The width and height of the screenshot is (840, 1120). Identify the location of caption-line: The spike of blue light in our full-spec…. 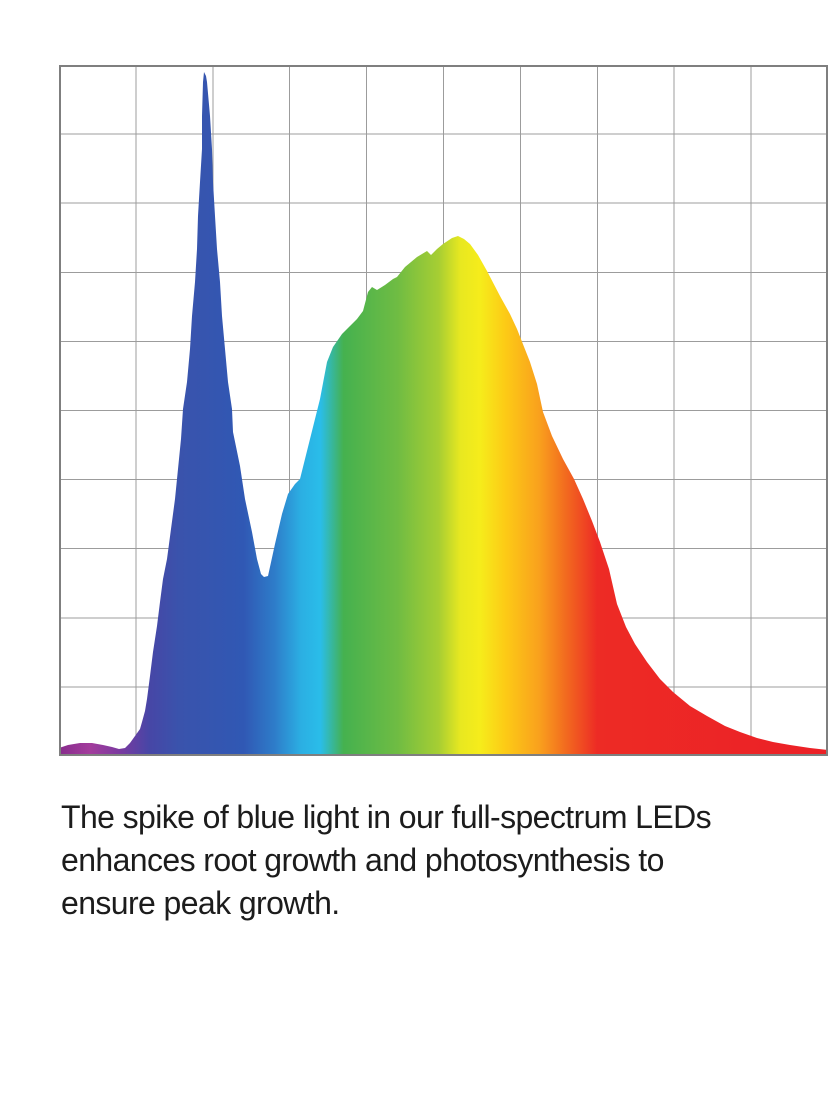
(386, 817).